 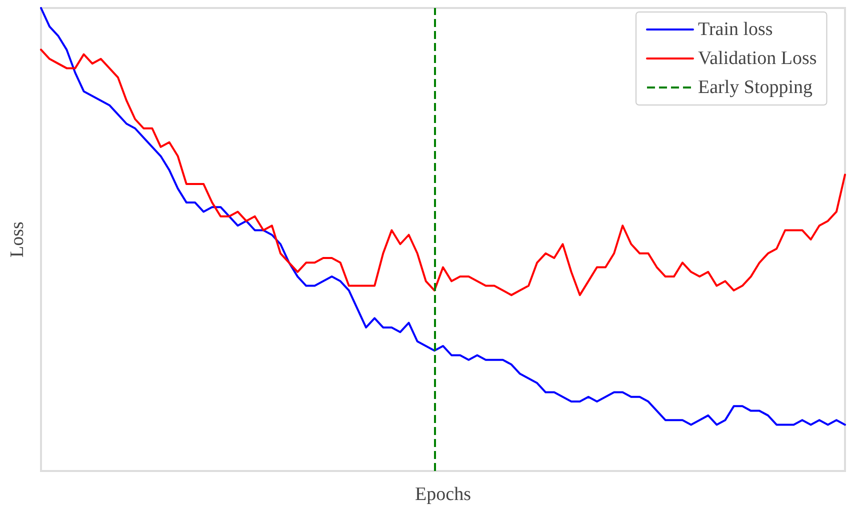 What do you see at coordinates (755, 87) in the screenshot?
I see `text: Early Stopping` at bounding box center [755, 87].